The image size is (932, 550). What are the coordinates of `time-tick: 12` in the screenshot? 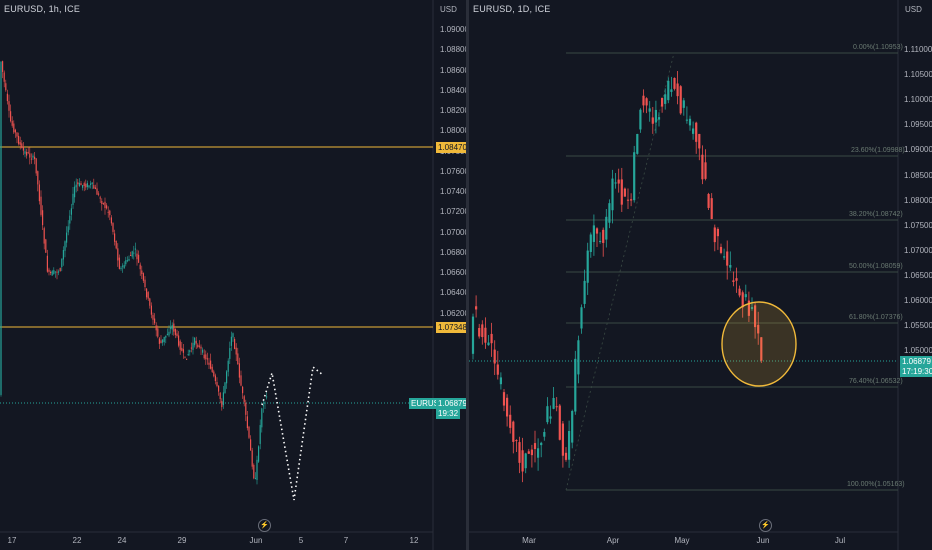 It's located at (414, 540).